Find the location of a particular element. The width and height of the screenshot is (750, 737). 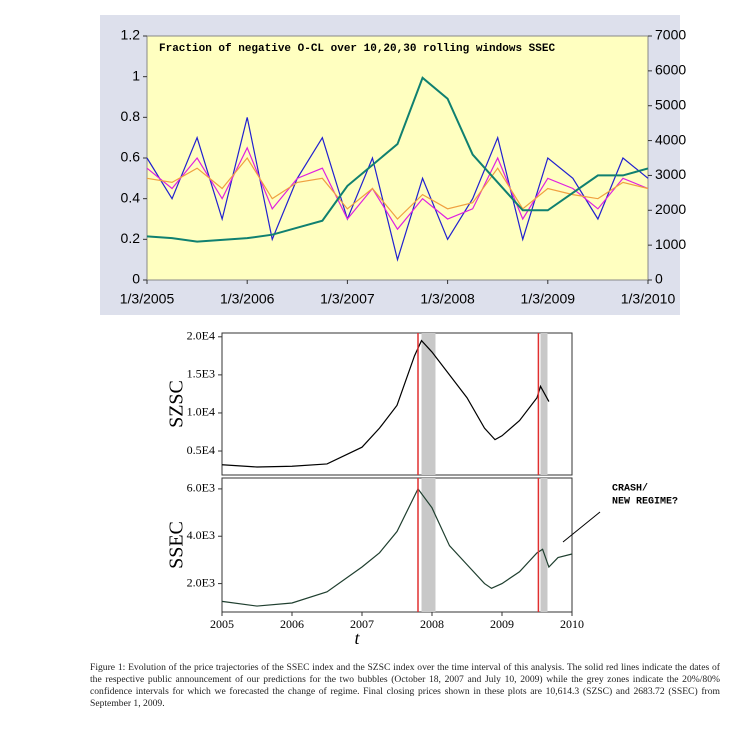

szsc-frame is located at coordinates (397, 404).